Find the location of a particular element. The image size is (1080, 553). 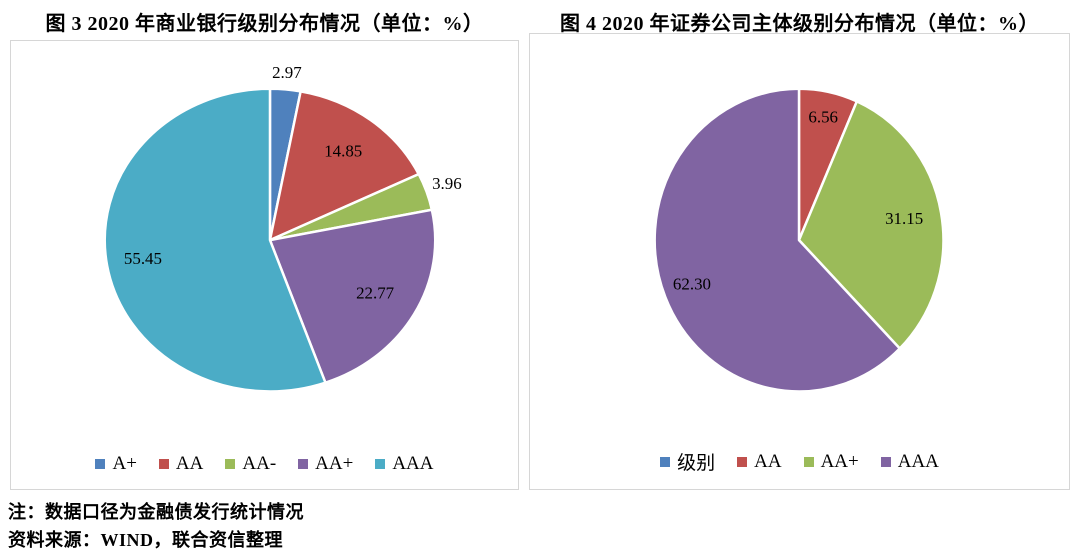

note-line: 注：数据口径为金融债发行统计情况 is located at coordinates (156, 512).